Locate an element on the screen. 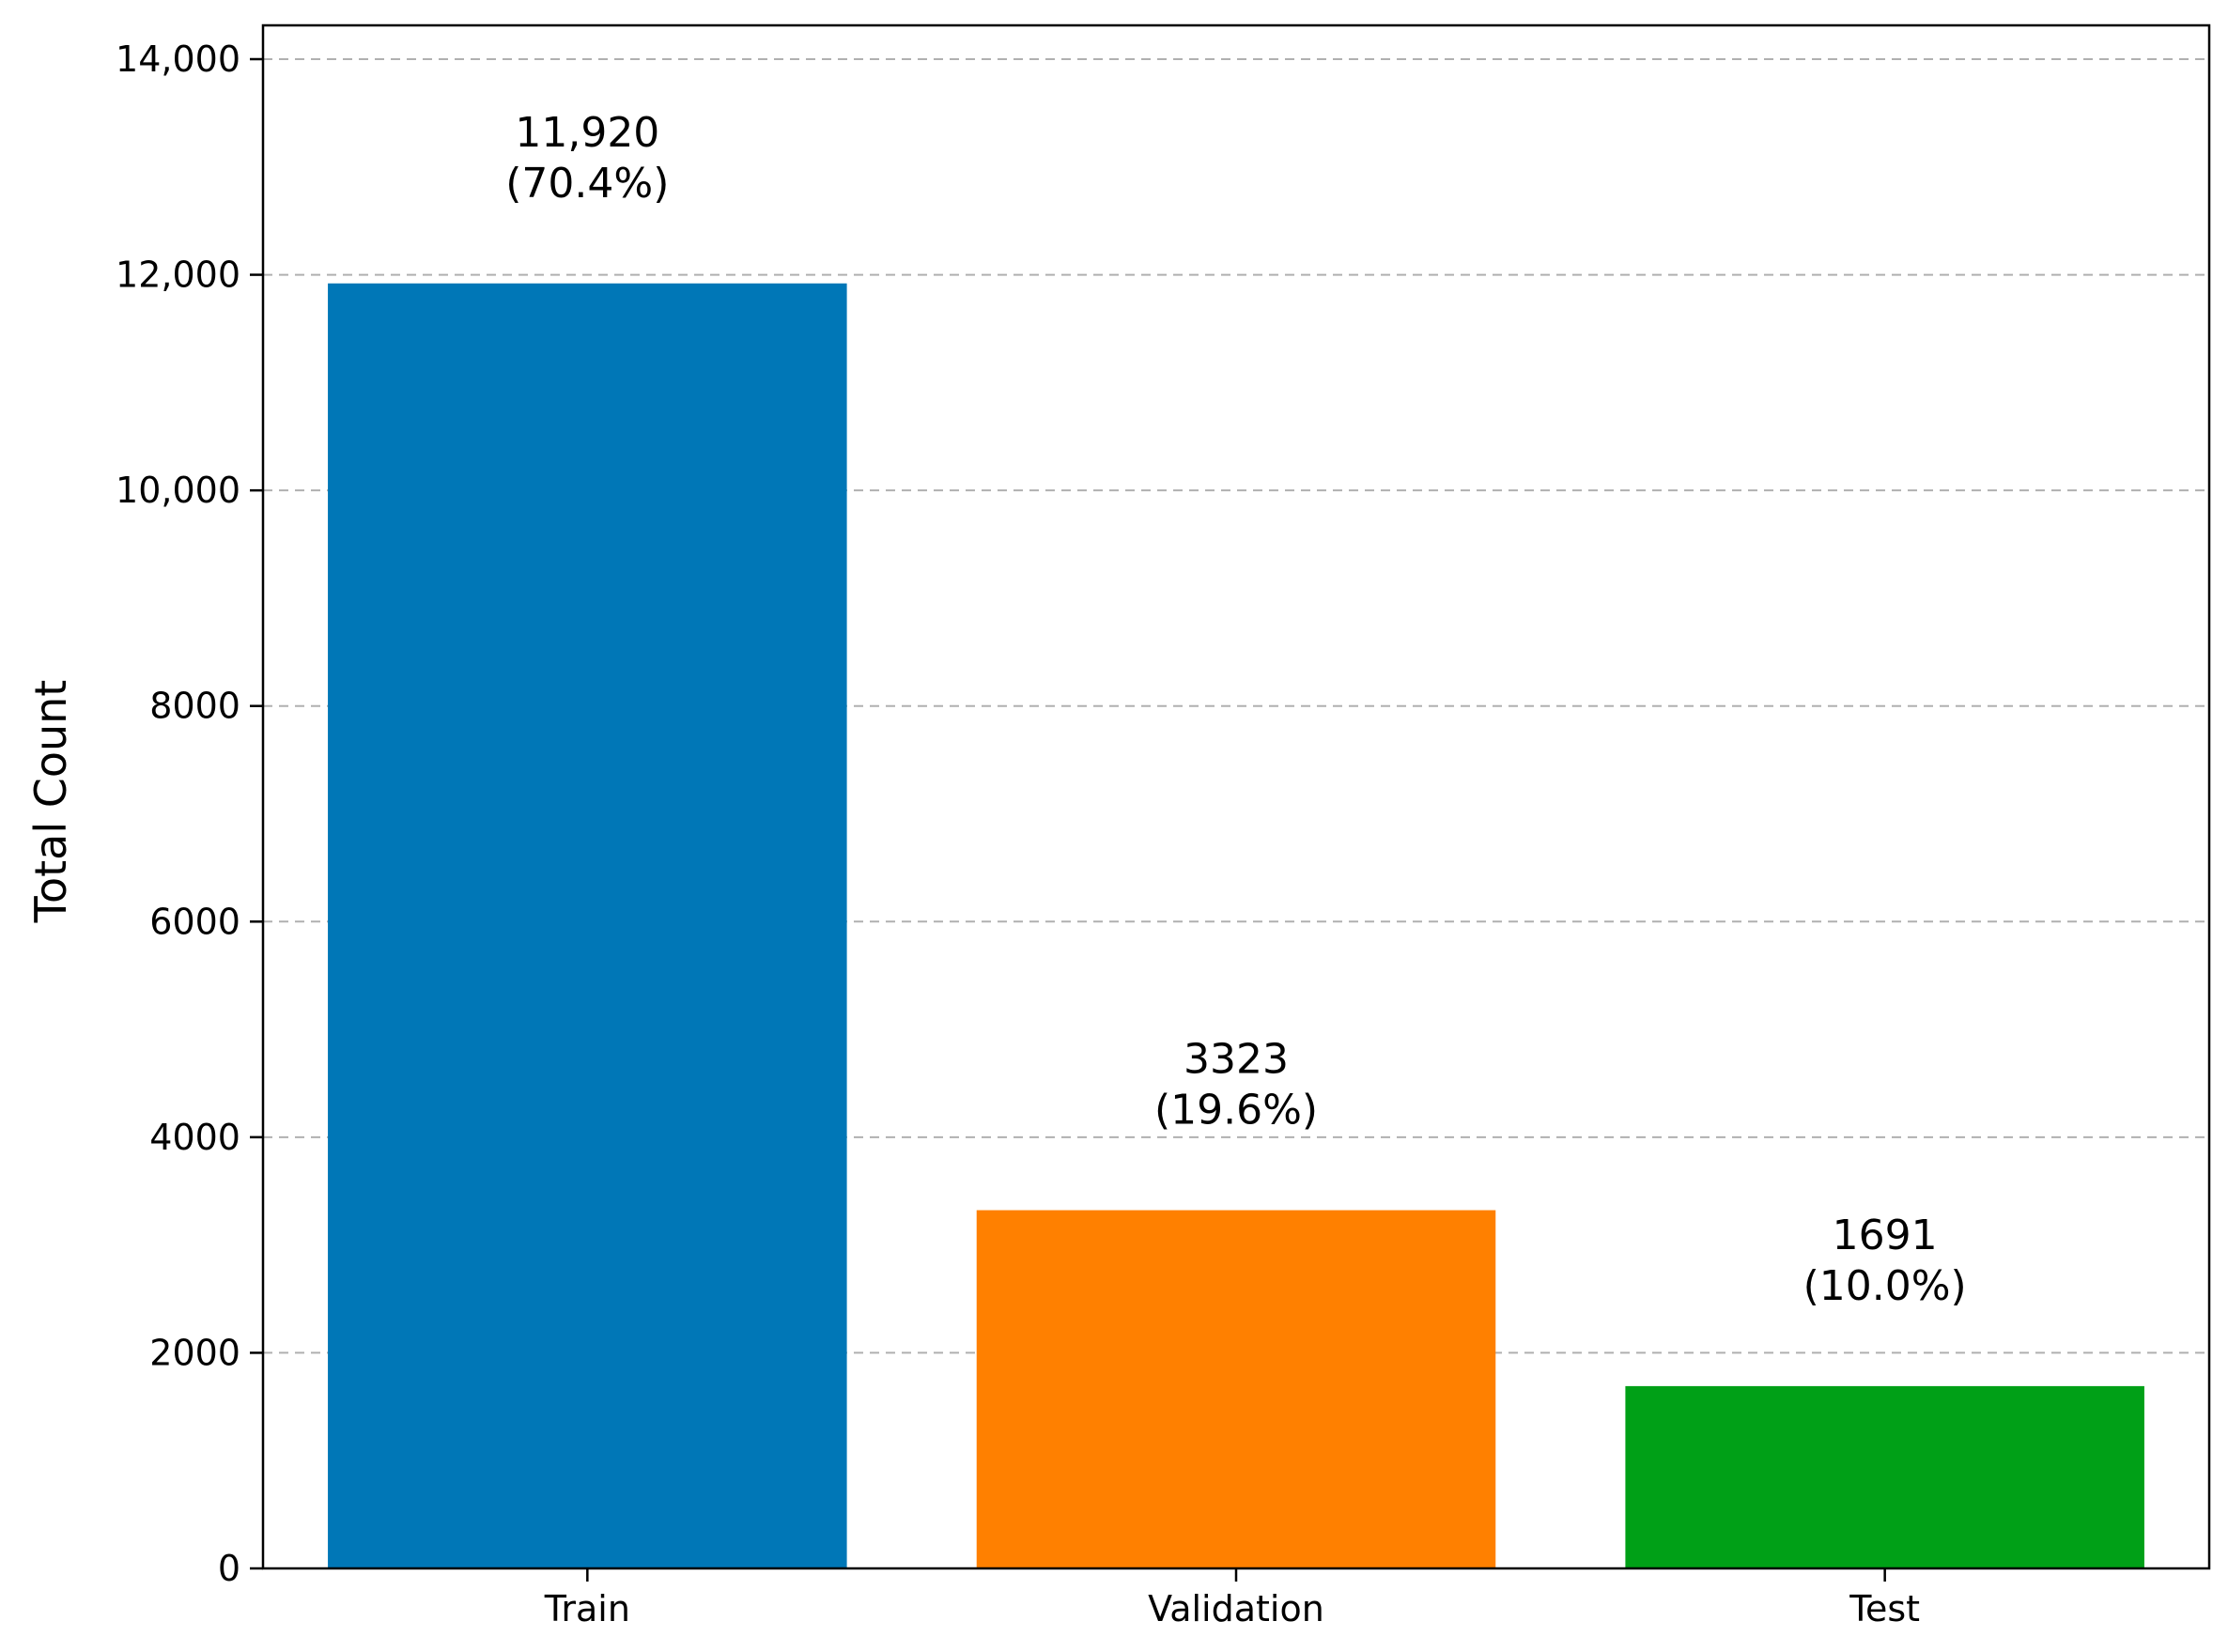  y-tick-label: 2000 is located at coordinates (194, 1352).